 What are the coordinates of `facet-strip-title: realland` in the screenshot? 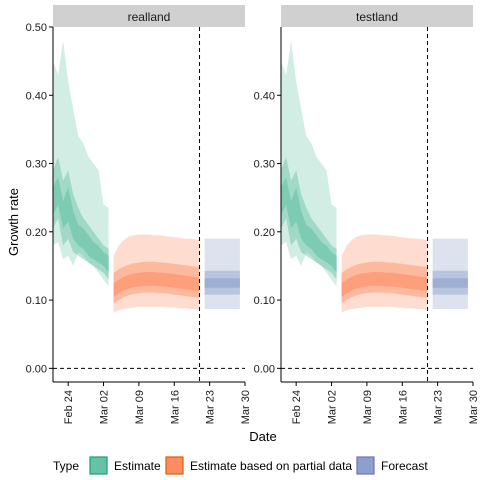 It's located at (149, 17).